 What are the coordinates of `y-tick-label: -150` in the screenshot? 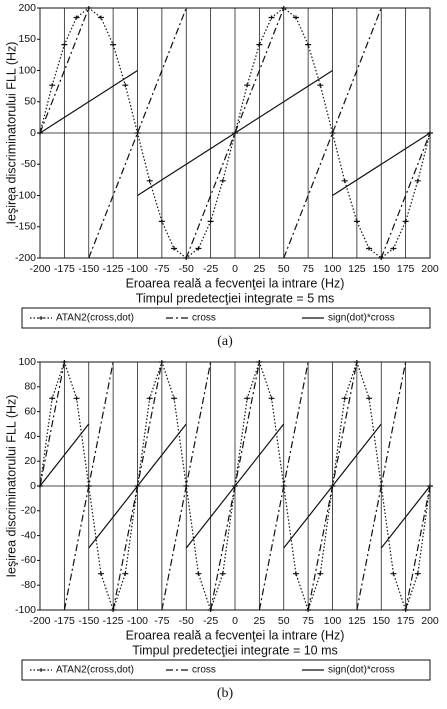 It's located at (25, 227).